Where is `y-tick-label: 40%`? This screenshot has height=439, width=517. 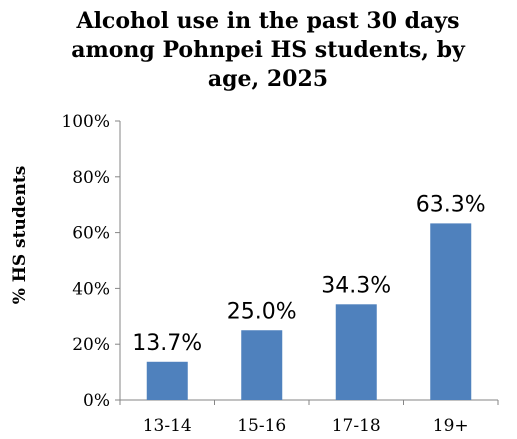 y-tick-label: 40% is located at coordinates (91, 289).